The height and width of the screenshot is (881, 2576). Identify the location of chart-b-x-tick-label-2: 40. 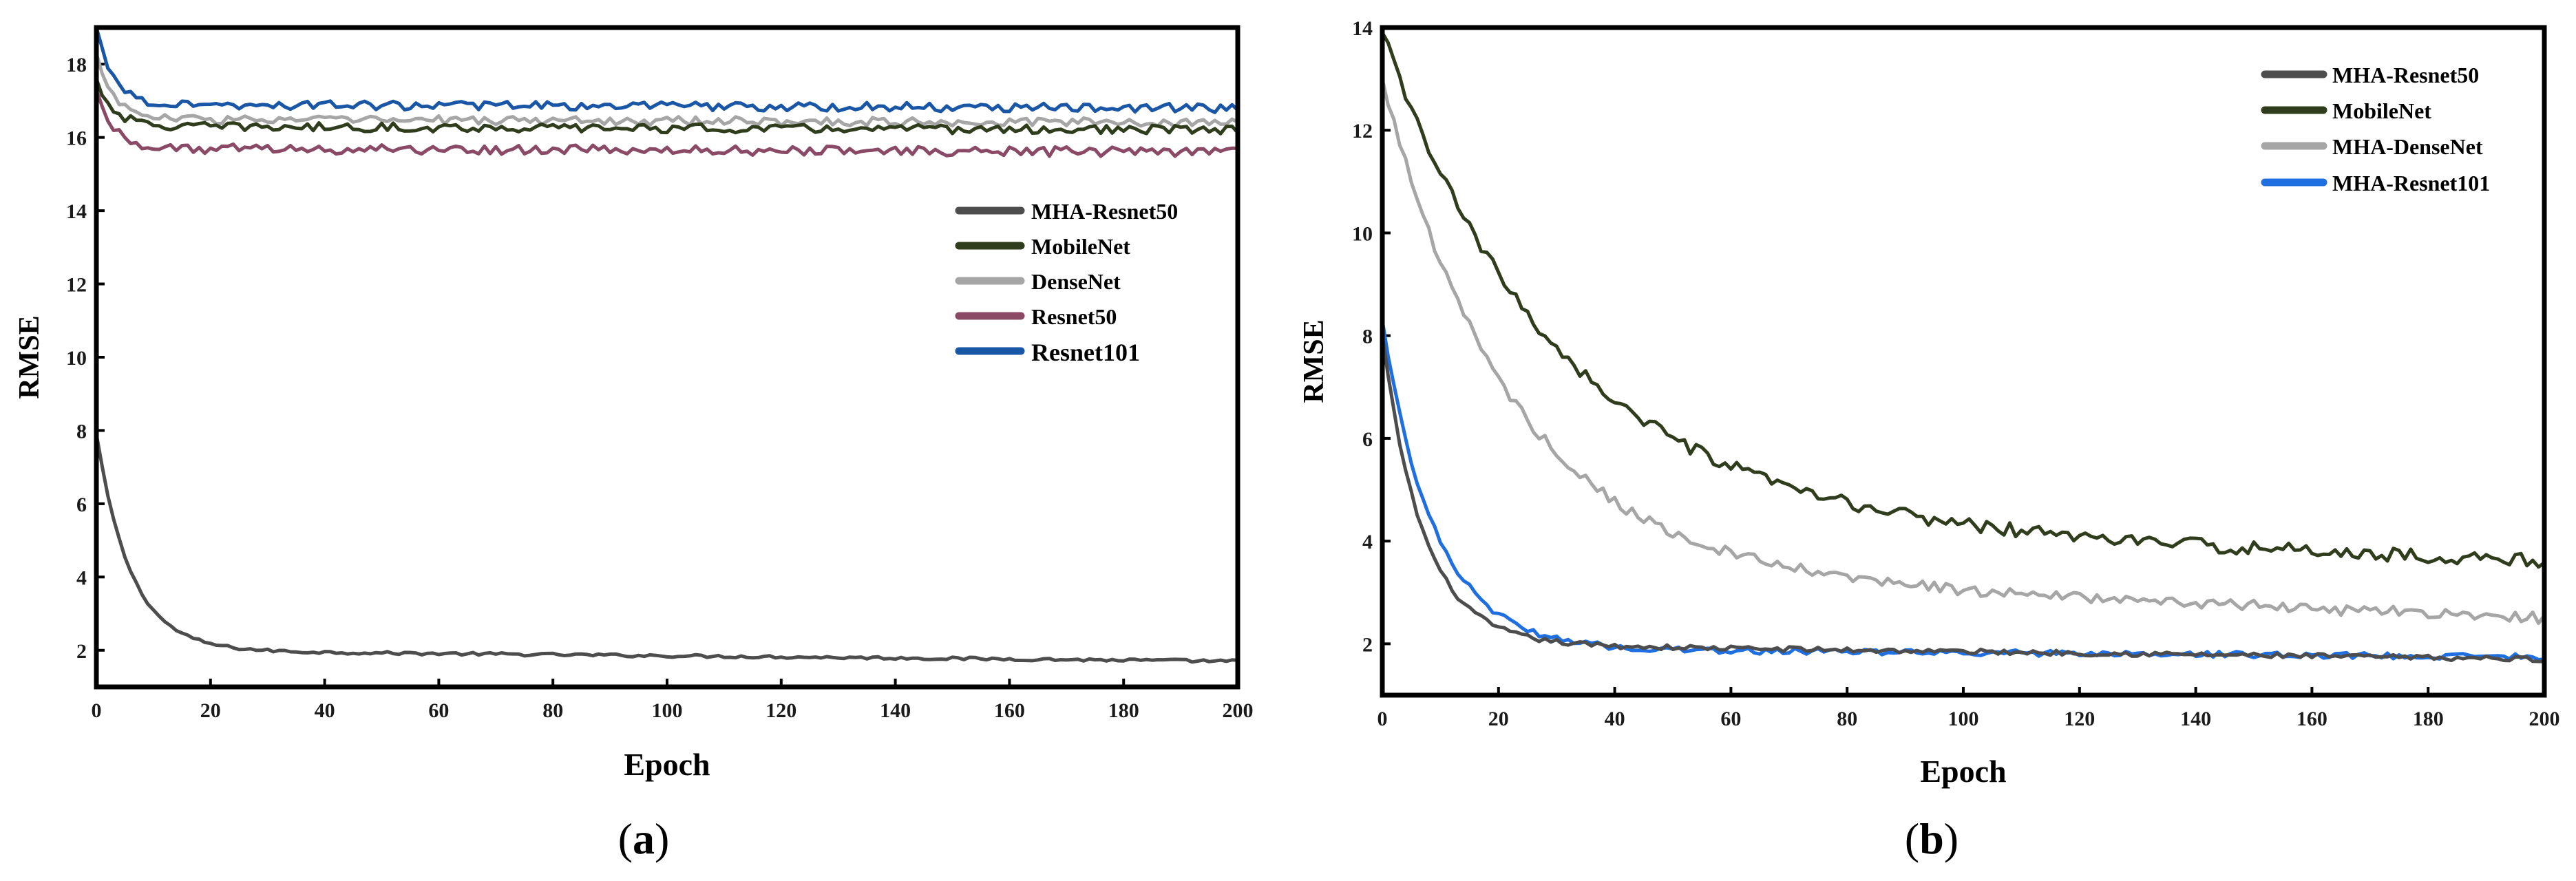
(1615, 719).